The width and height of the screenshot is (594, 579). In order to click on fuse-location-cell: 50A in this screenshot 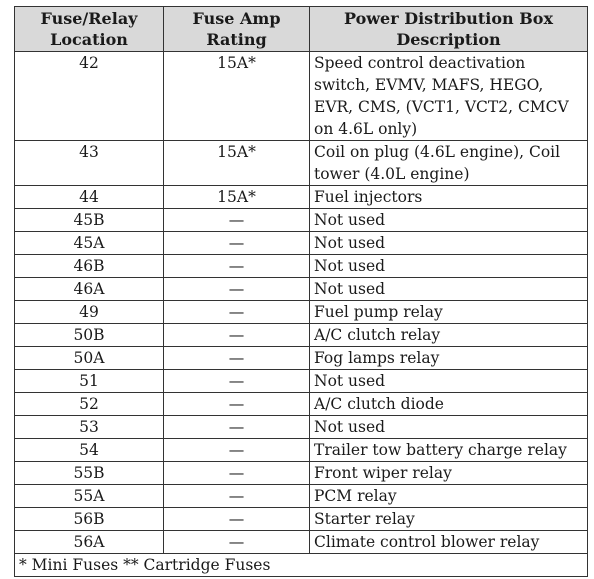, I will do `click(89, 358)`.